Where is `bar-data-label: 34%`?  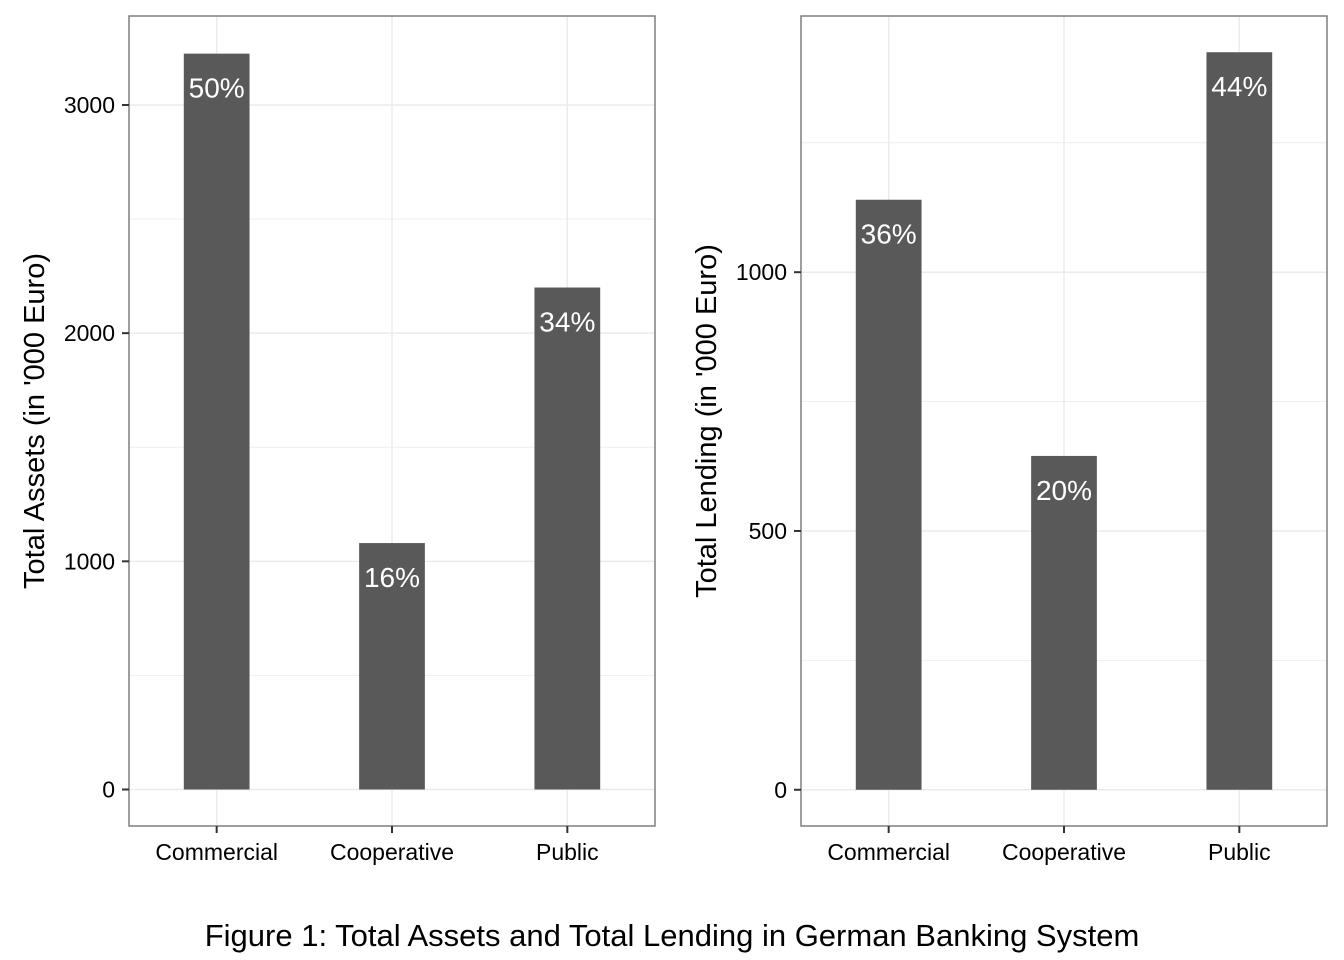
bar-data-label: 34% is located at coordinates (567, 322).